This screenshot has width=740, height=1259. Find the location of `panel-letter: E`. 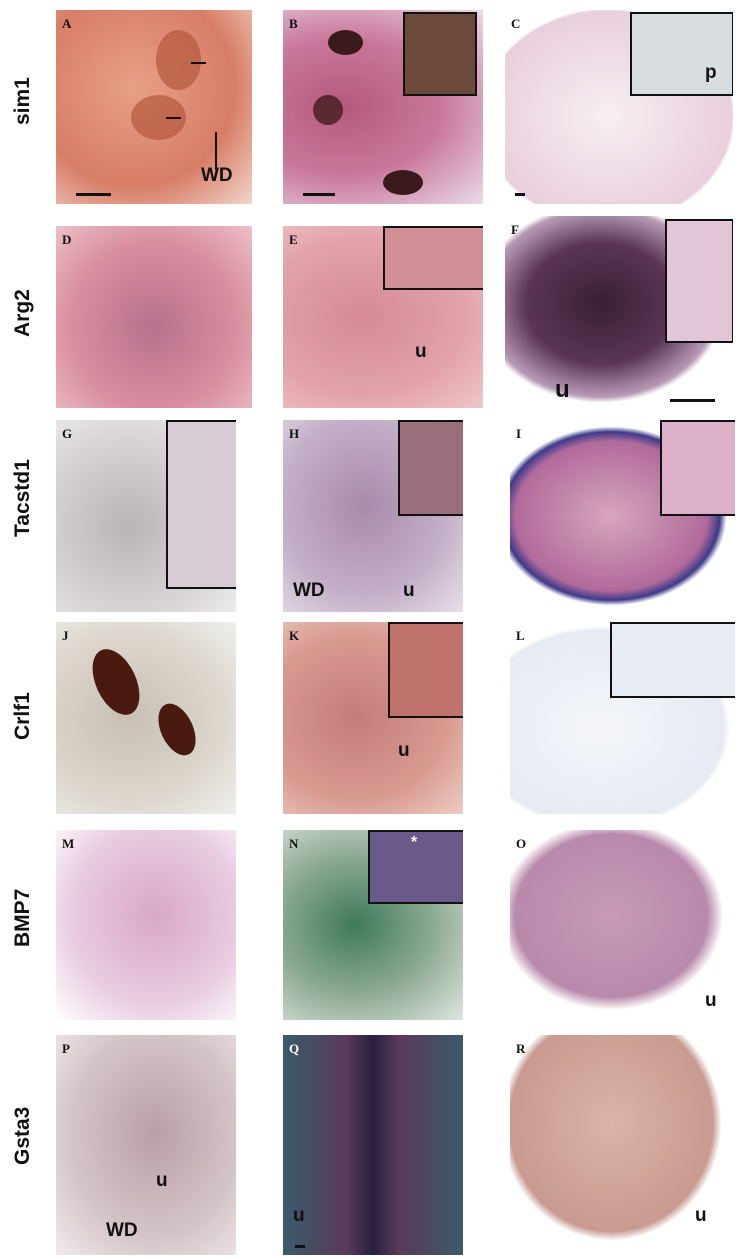

panel-letter: E is located at coordinates (293, 239).